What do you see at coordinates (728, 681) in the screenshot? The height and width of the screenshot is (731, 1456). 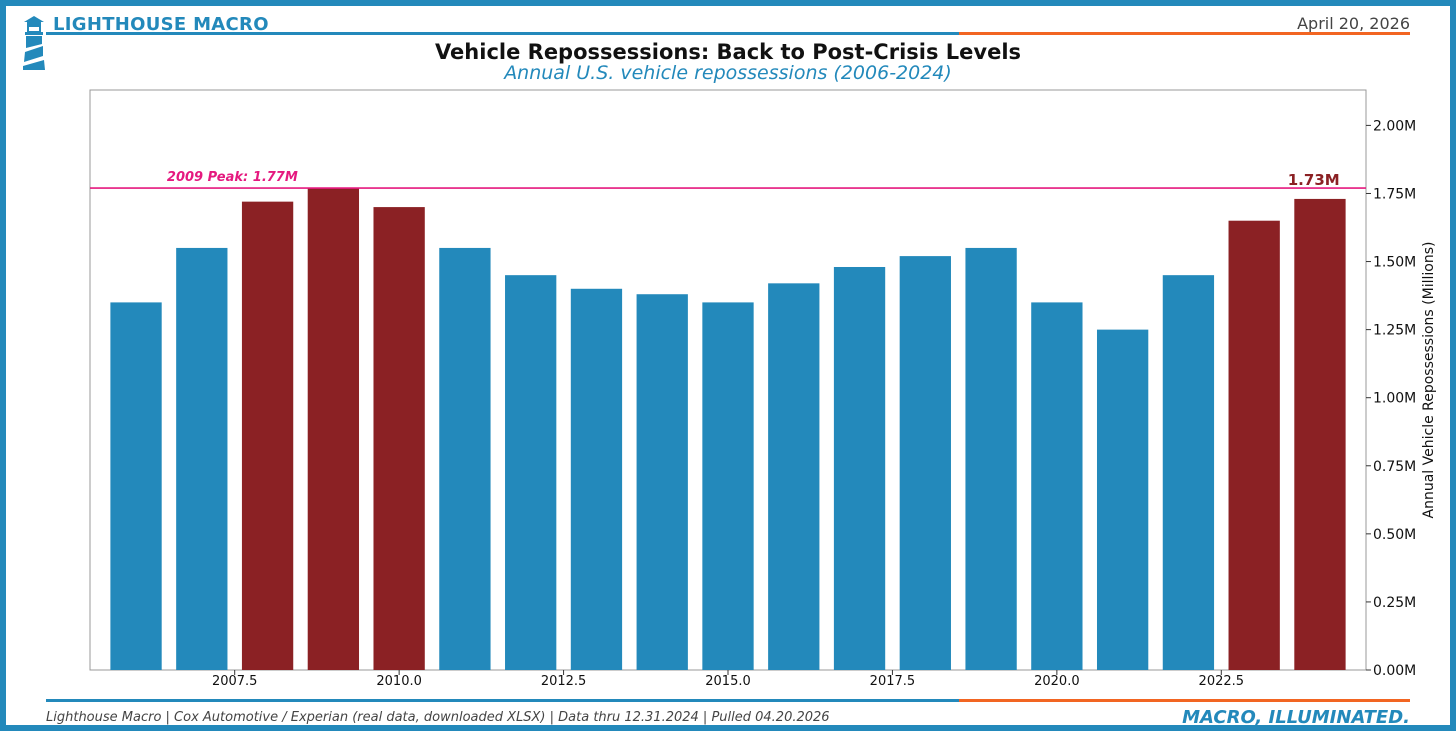 I see `x-tick-label: 2015.0` at bounding box center [728, 681].